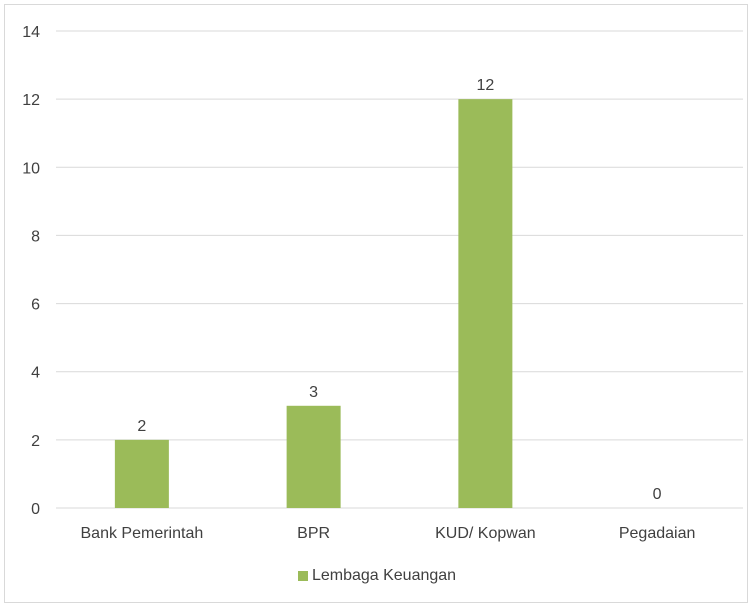 This screenshot has height=609, width=754. I want to click on x-tick-label-1: BPR, so click(313, 533).